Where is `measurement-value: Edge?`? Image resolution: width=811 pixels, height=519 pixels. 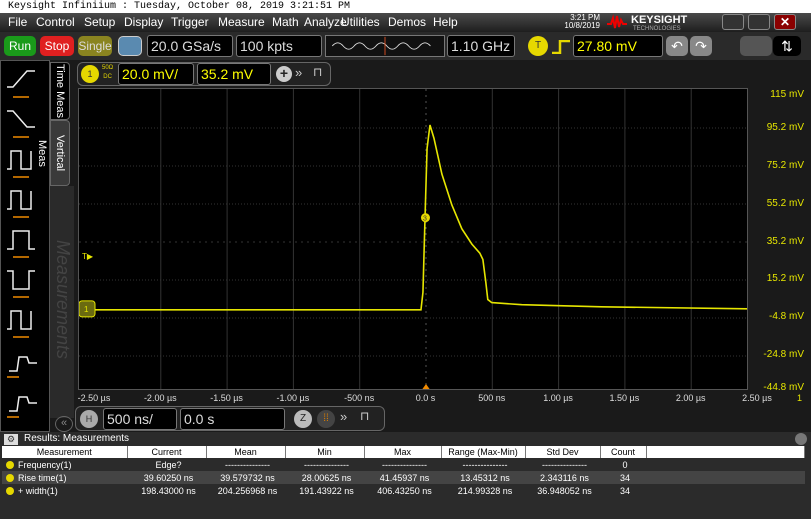 measurement-value: Edge? is located at coordinates (166, 464).